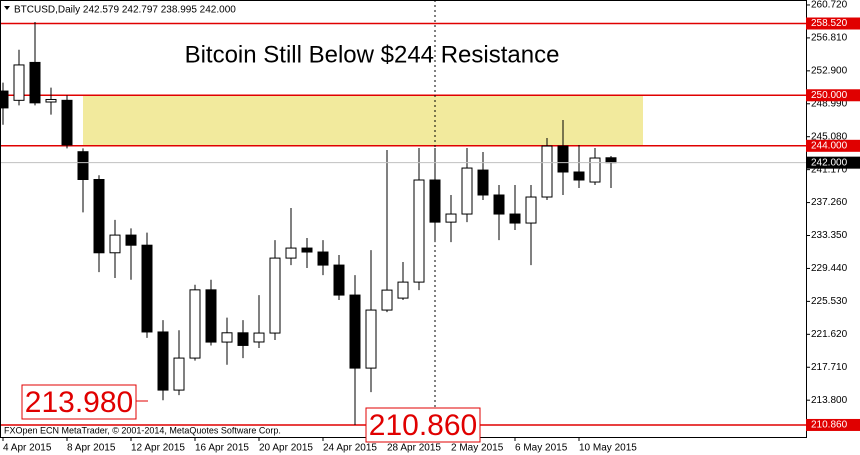  I want to click on x-tick-label: 24 Apr 2015, so click(350, 448).